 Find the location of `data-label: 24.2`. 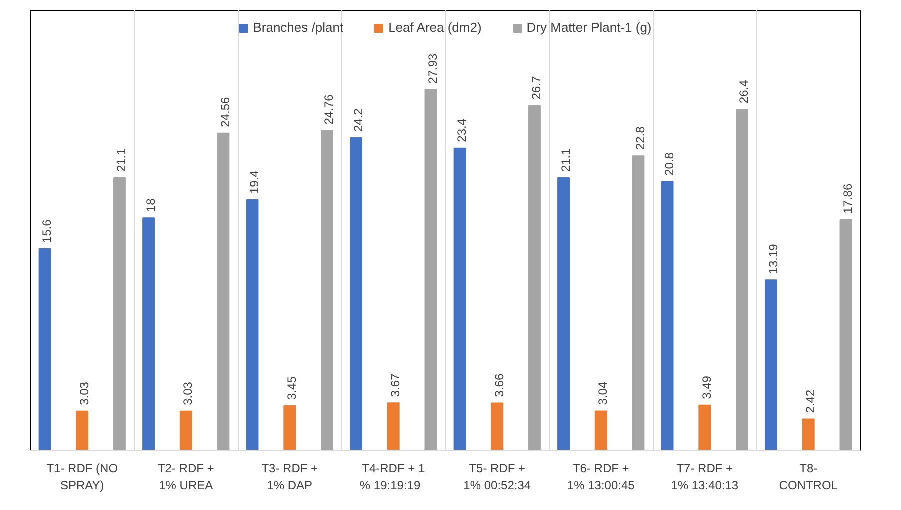

data-label: 24.2 is located at coordinates (358, 120).